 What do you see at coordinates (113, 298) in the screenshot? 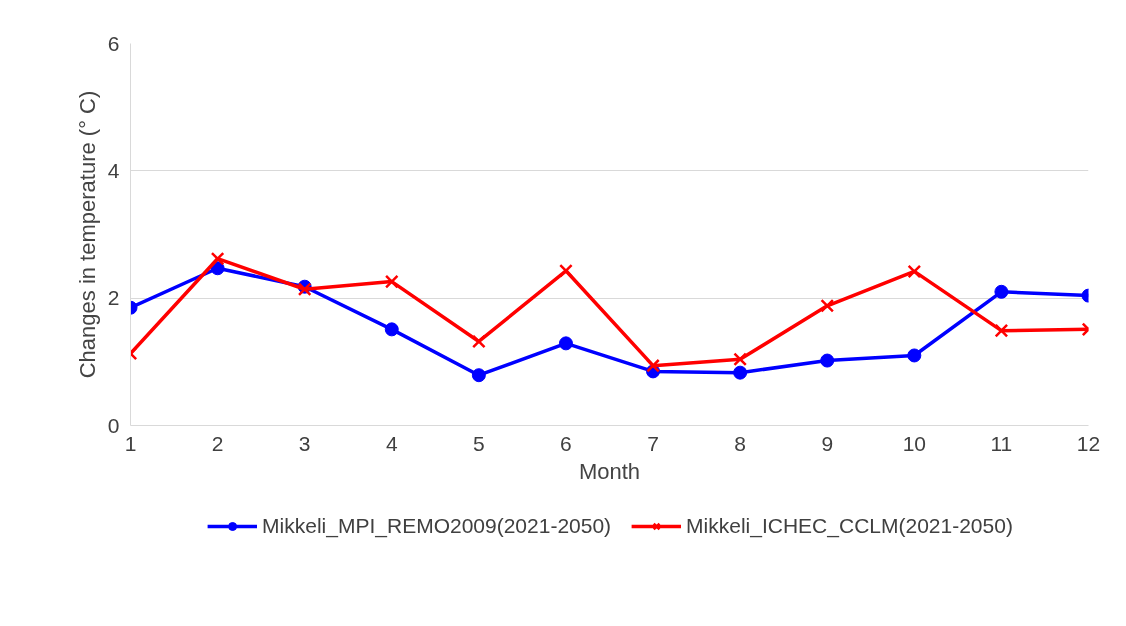
I see `y-tick-label: 2` at bounding box center [113, 298].